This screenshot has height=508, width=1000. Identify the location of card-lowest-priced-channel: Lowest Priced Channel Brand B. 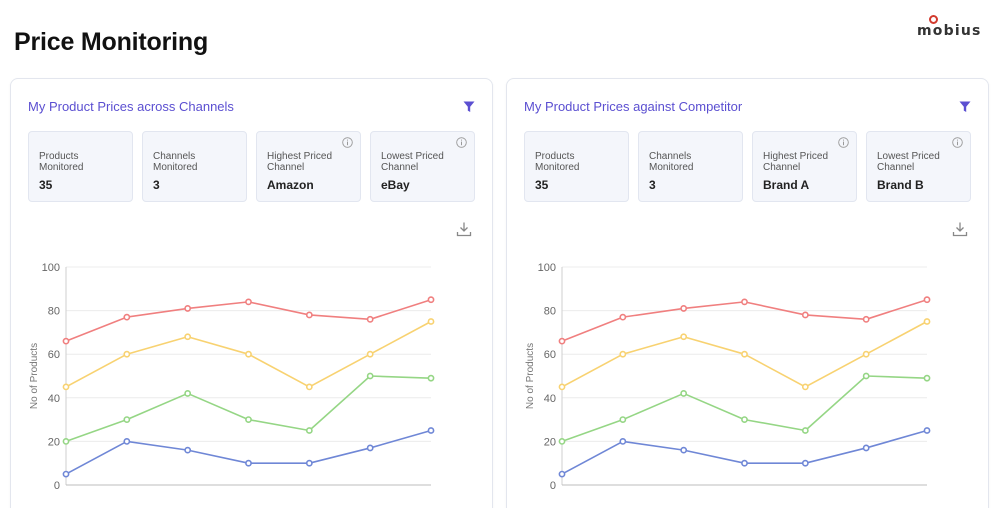
(918, 166).